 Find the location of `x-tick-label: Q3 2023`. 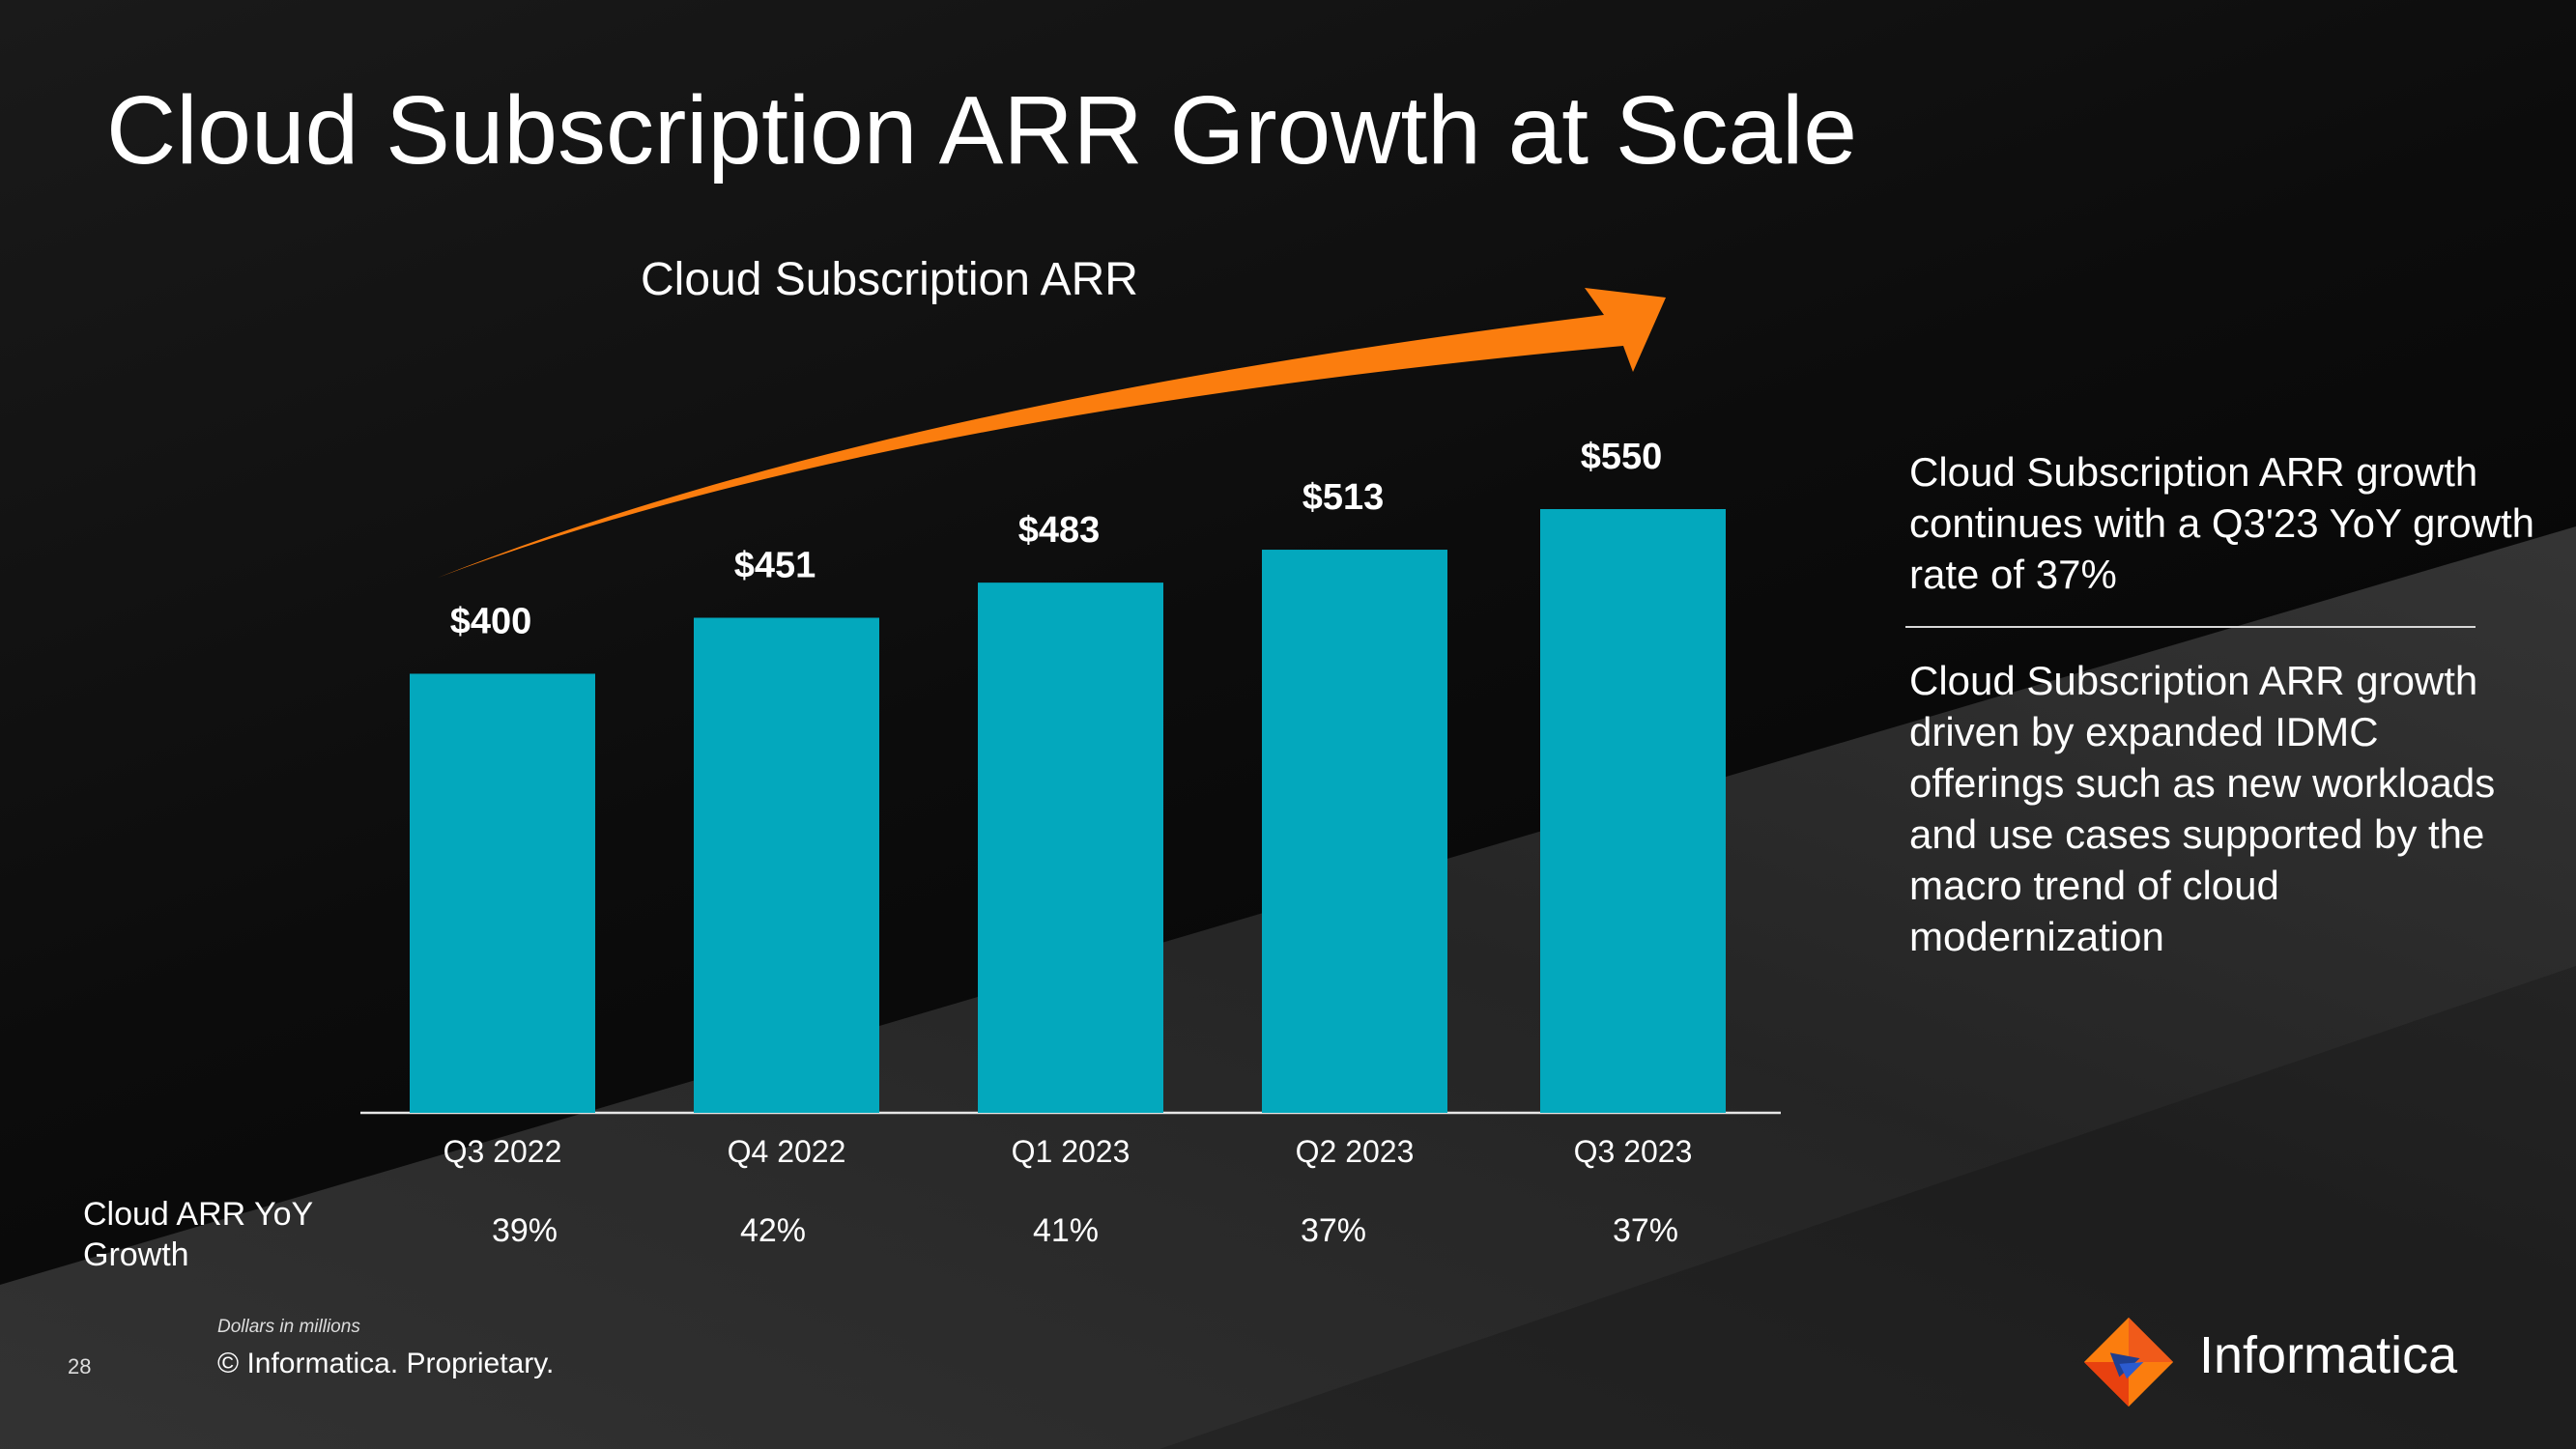

x-tick-label: Q3 2023 is located at coordinates (1634, 1151).